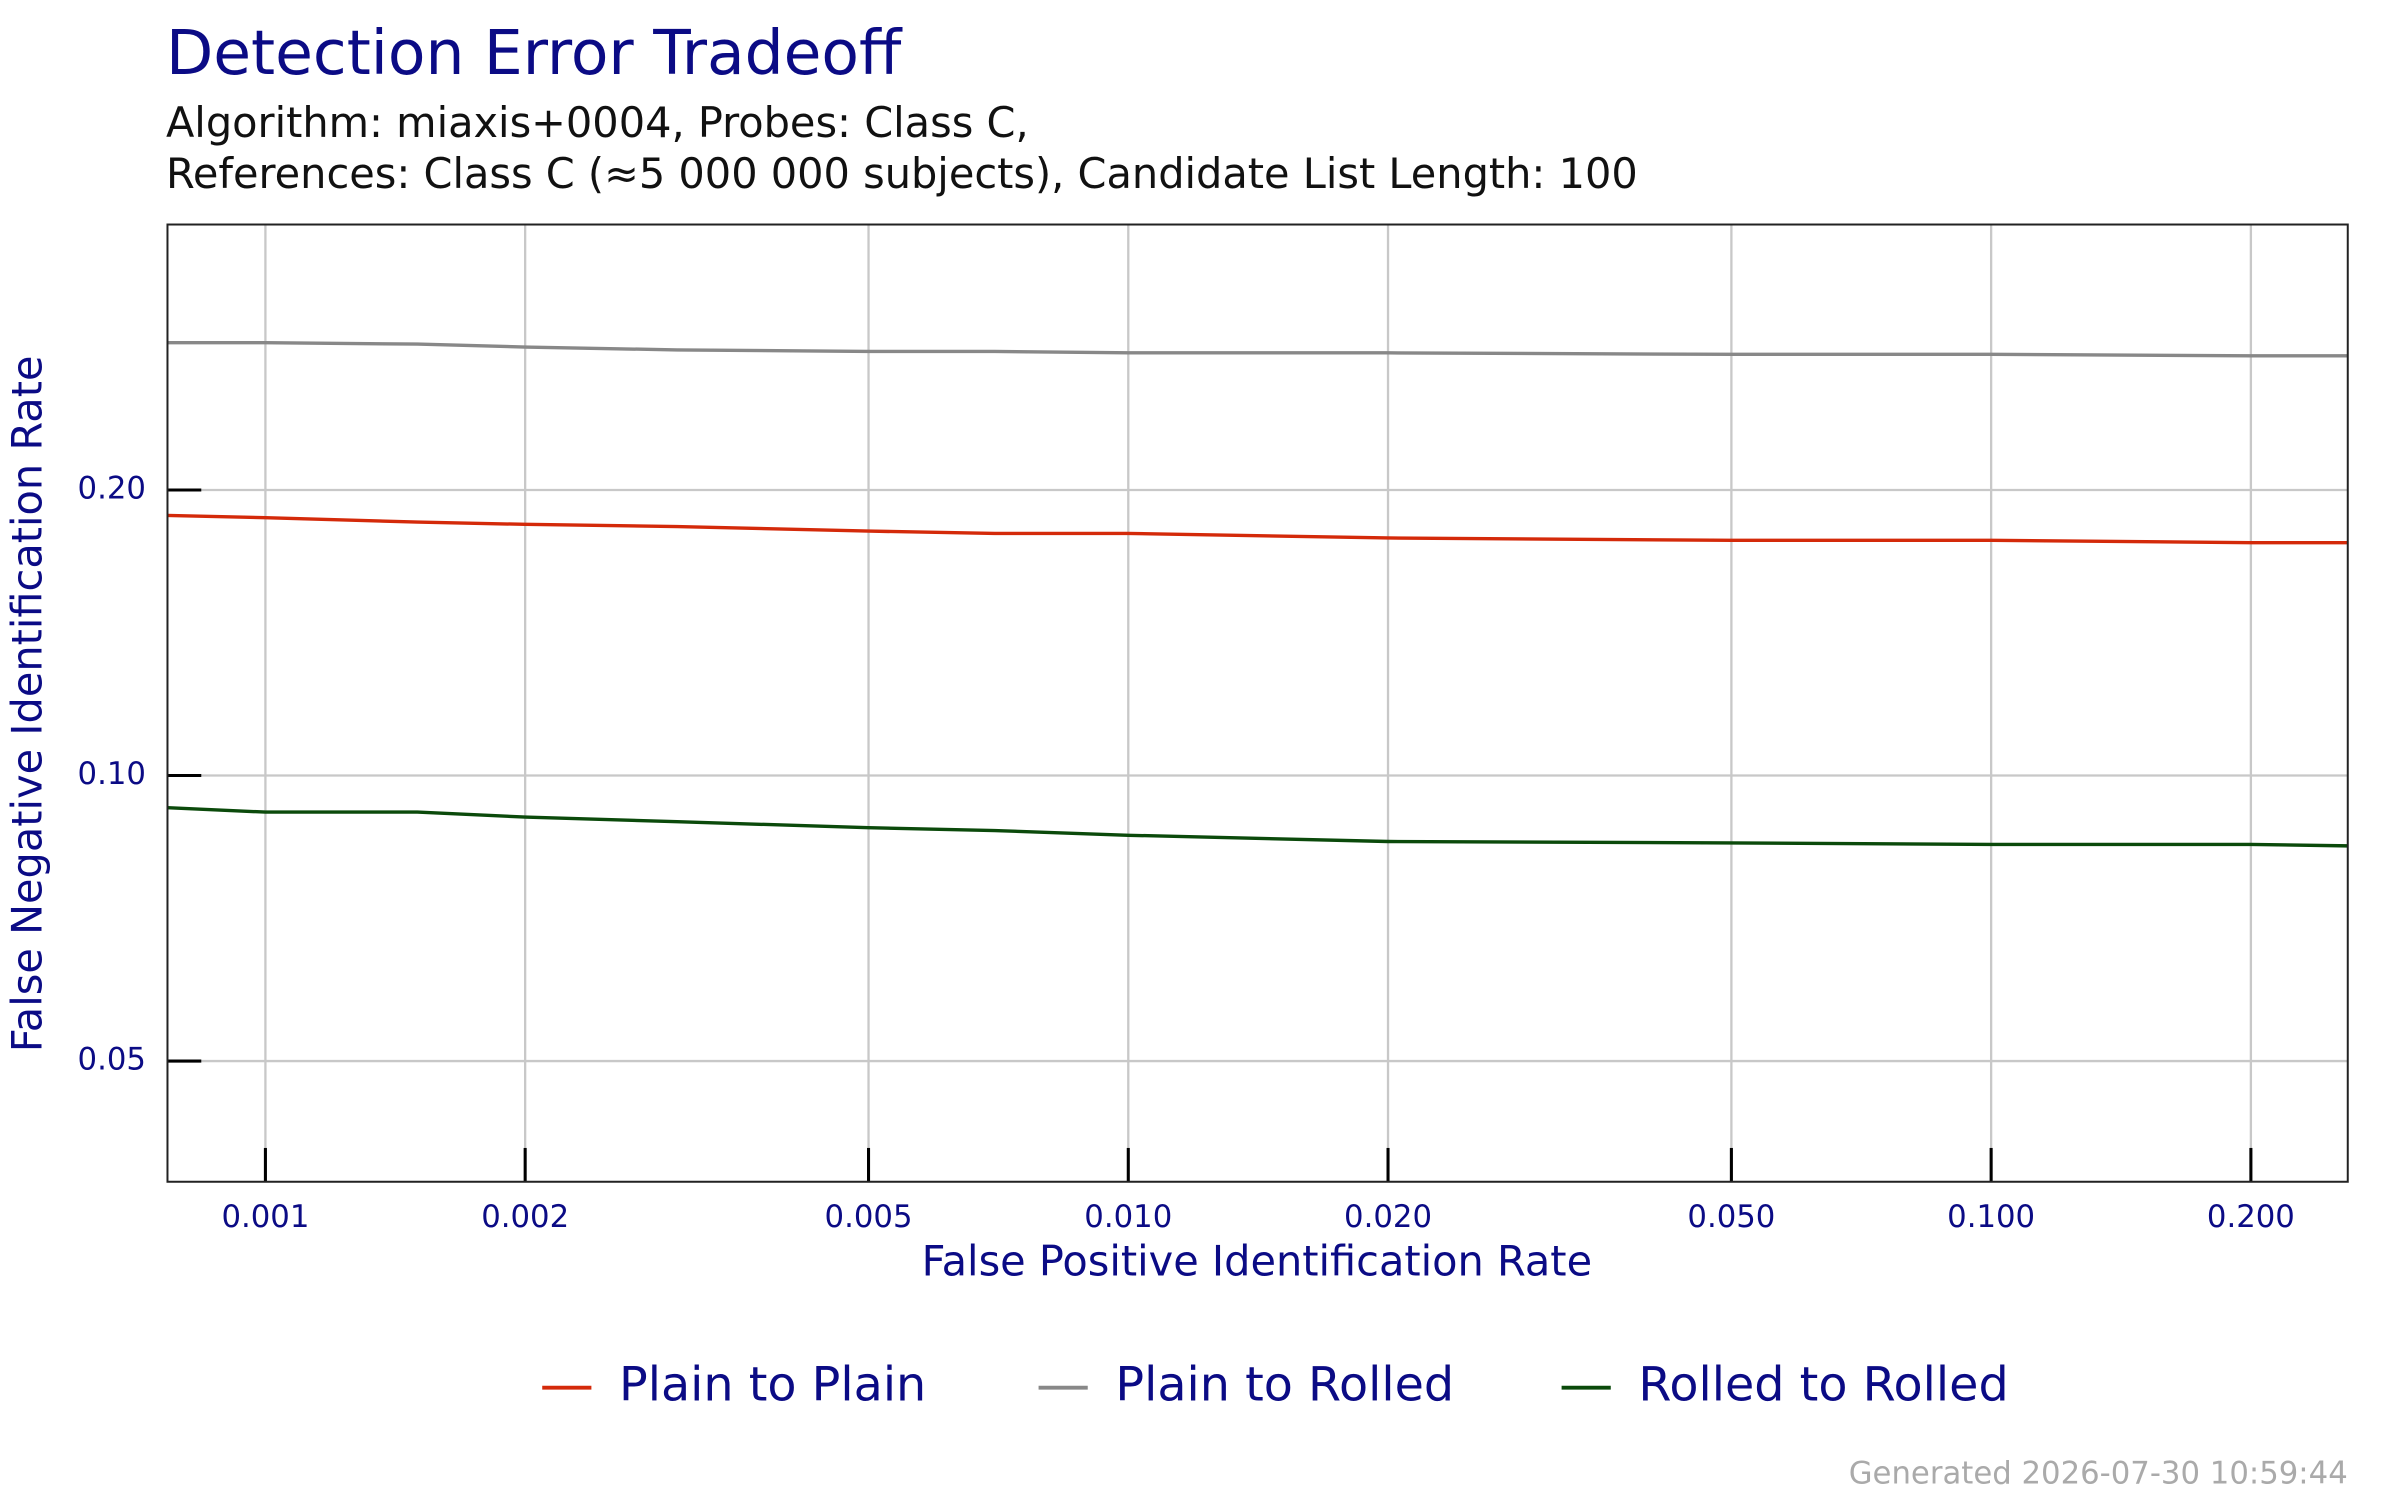  Describe the element at coordinates (772, 1385) in the screenshot. I see `legend-label: Plain to Plain` at that location.